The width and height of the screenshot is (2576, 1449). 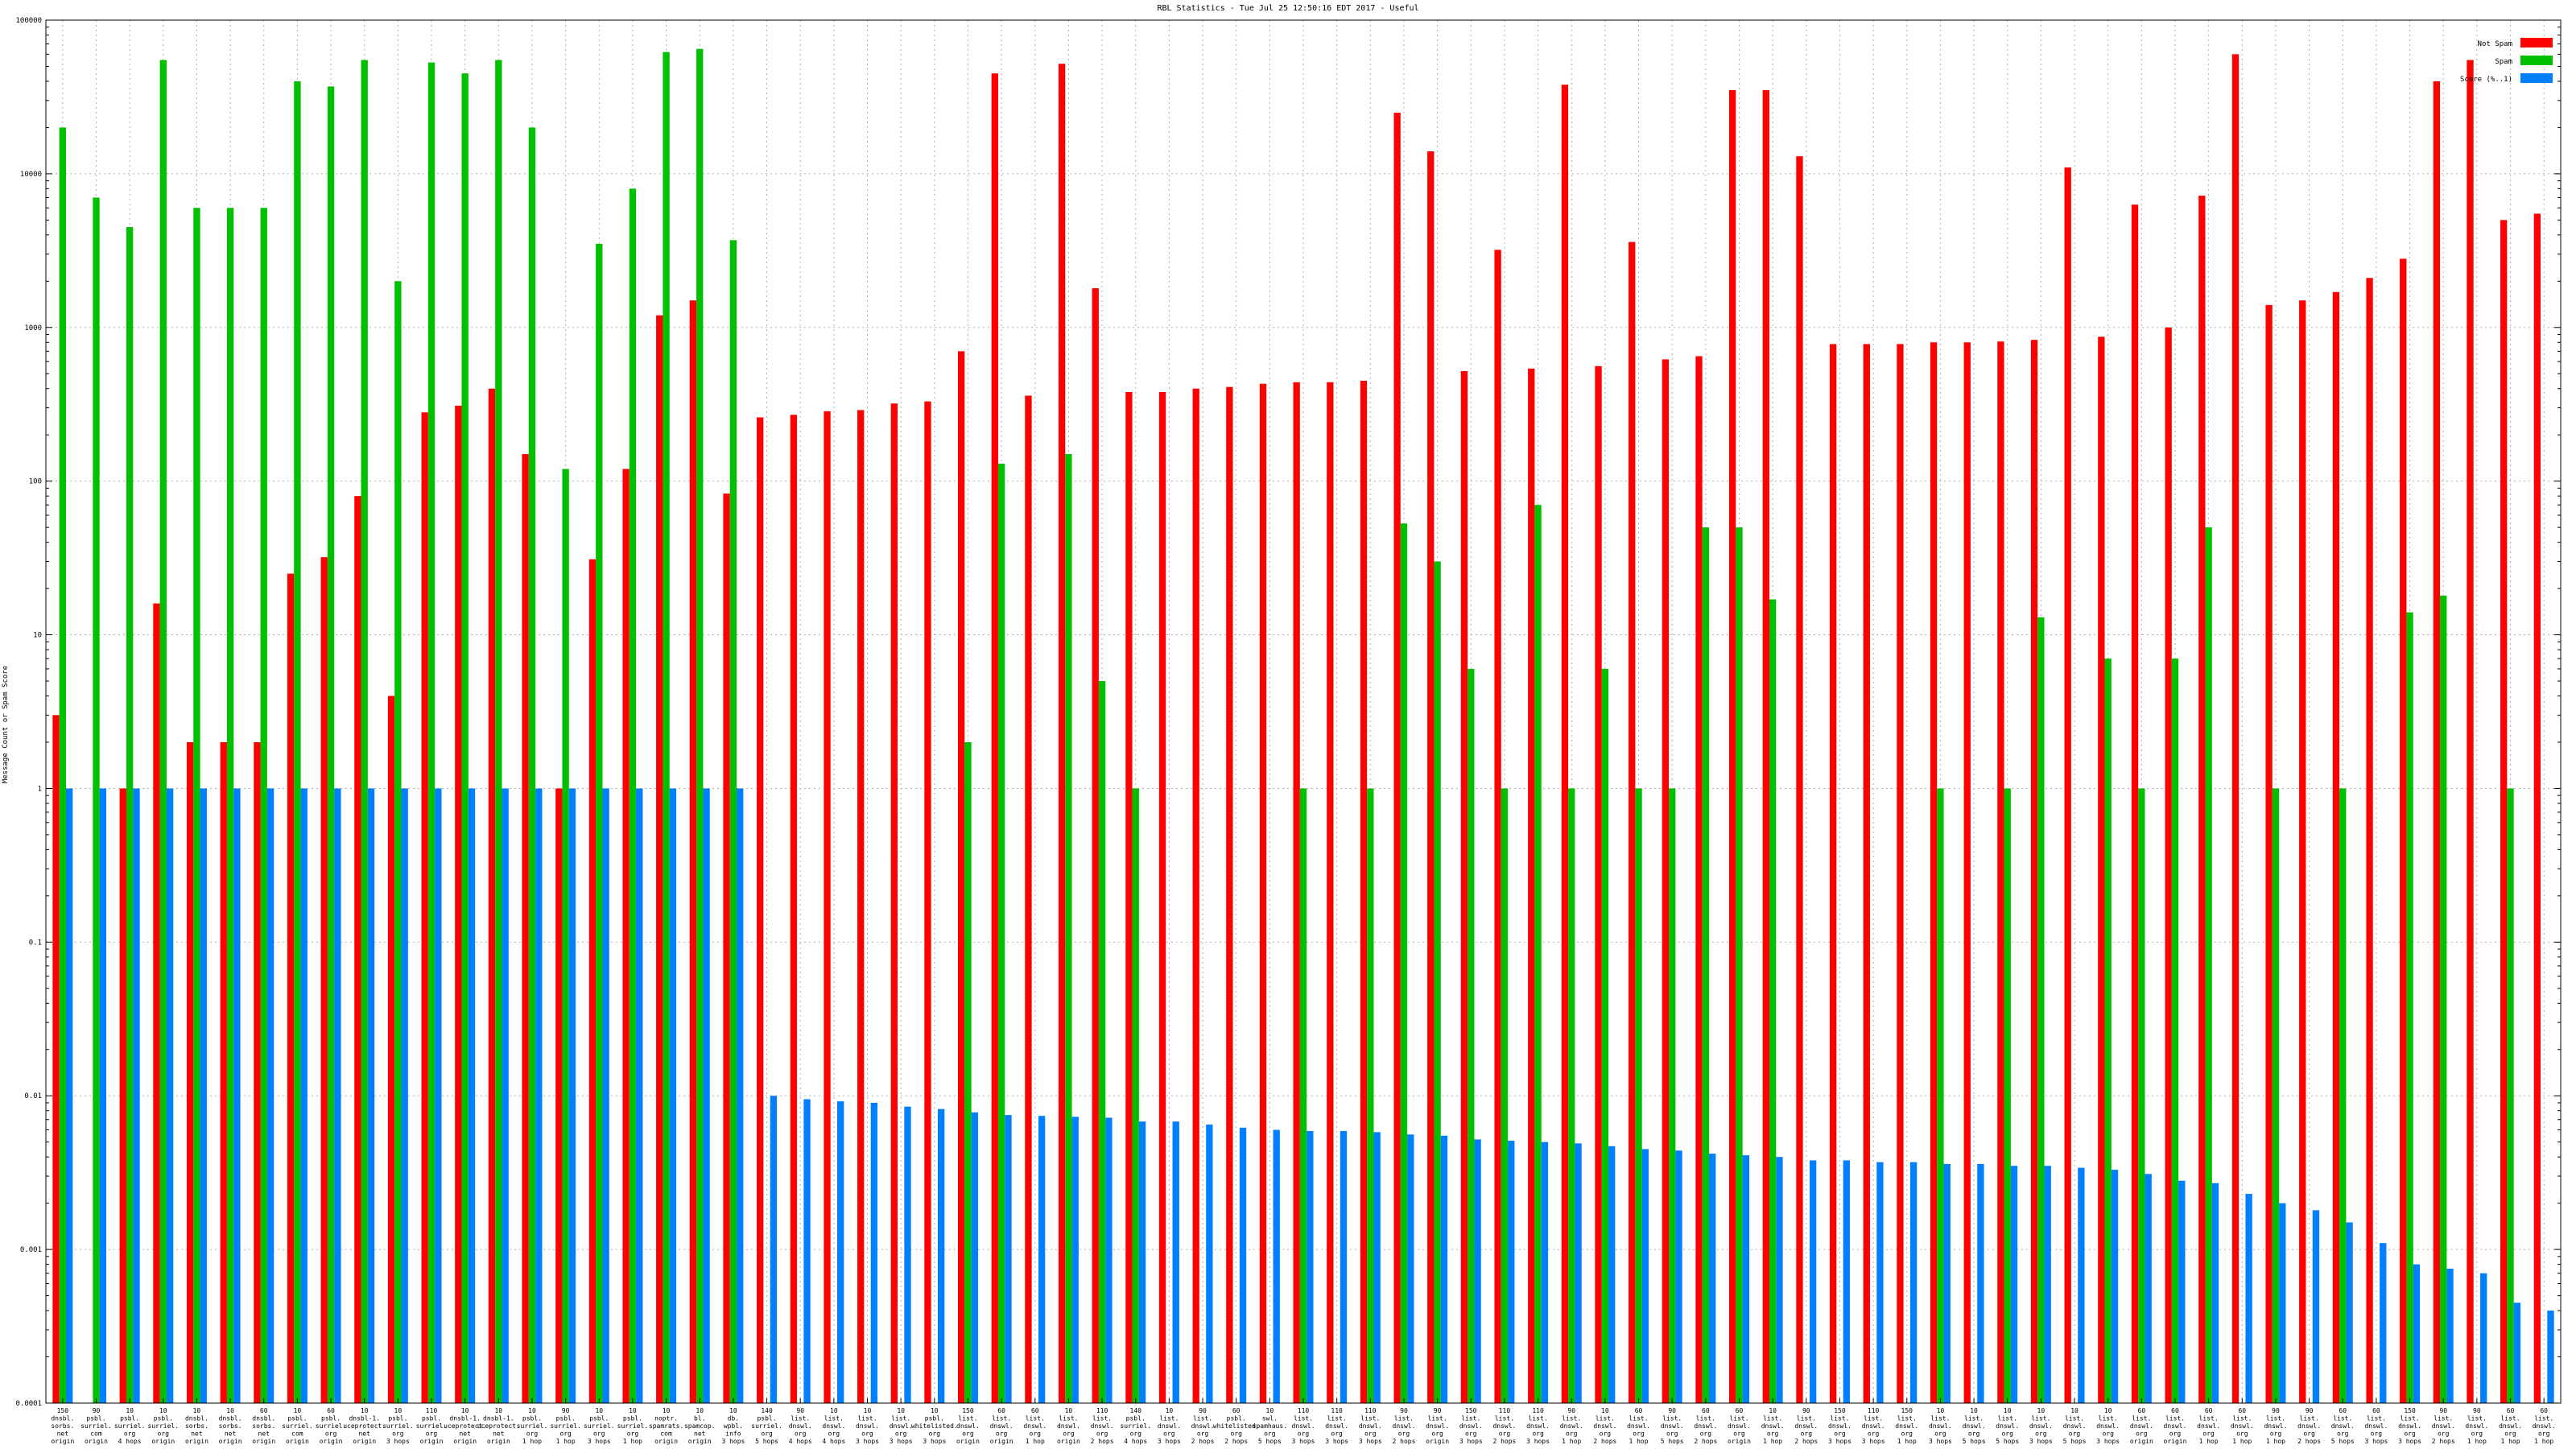 I want to click on x-category-label: 90 list. dnswl. org origin, so click(x=1437, y=1426).